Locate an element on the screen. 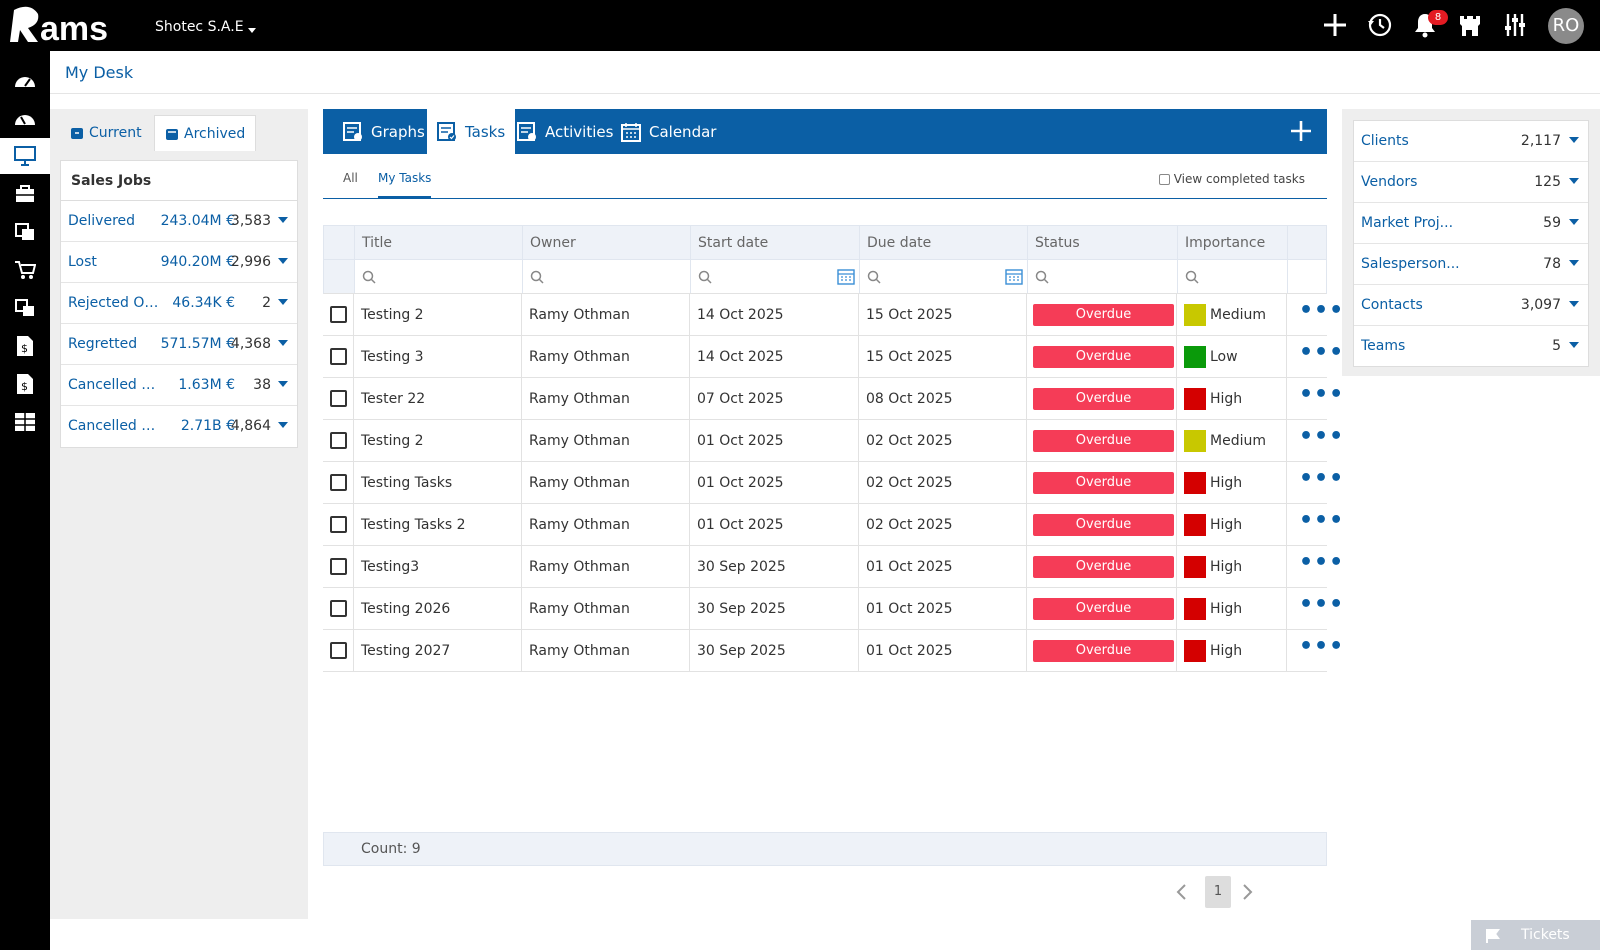 The image size is (1600, 950). task-title: Testing Tasks 2 is located at coordinates (438, 524).